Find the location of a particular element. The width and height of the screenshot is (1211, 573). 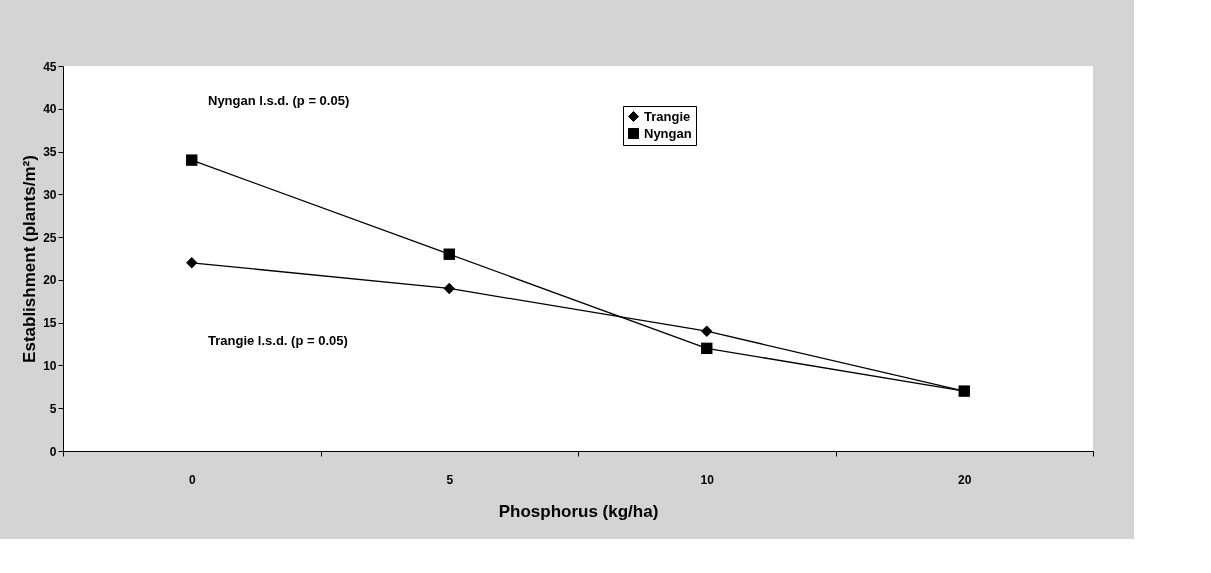

x-tick-label: 0 is located at coordinates (192, 479).